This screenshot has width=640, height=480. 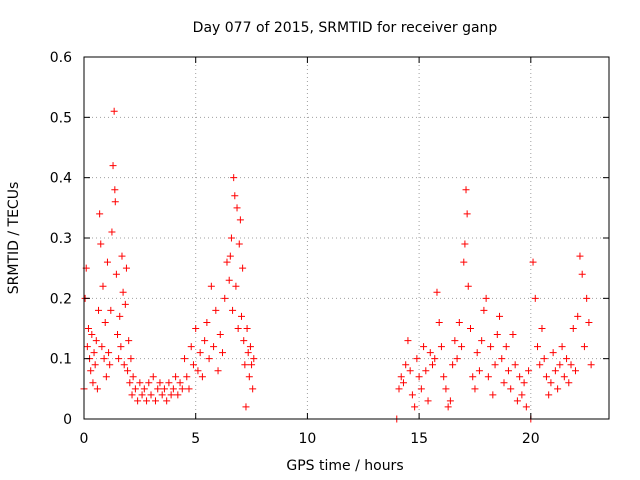 What do you see at coordinates (14, 238) in the screenshot?
I see `y-axis-label: SRMTID / TECUs` at bounding box center [14, 238].